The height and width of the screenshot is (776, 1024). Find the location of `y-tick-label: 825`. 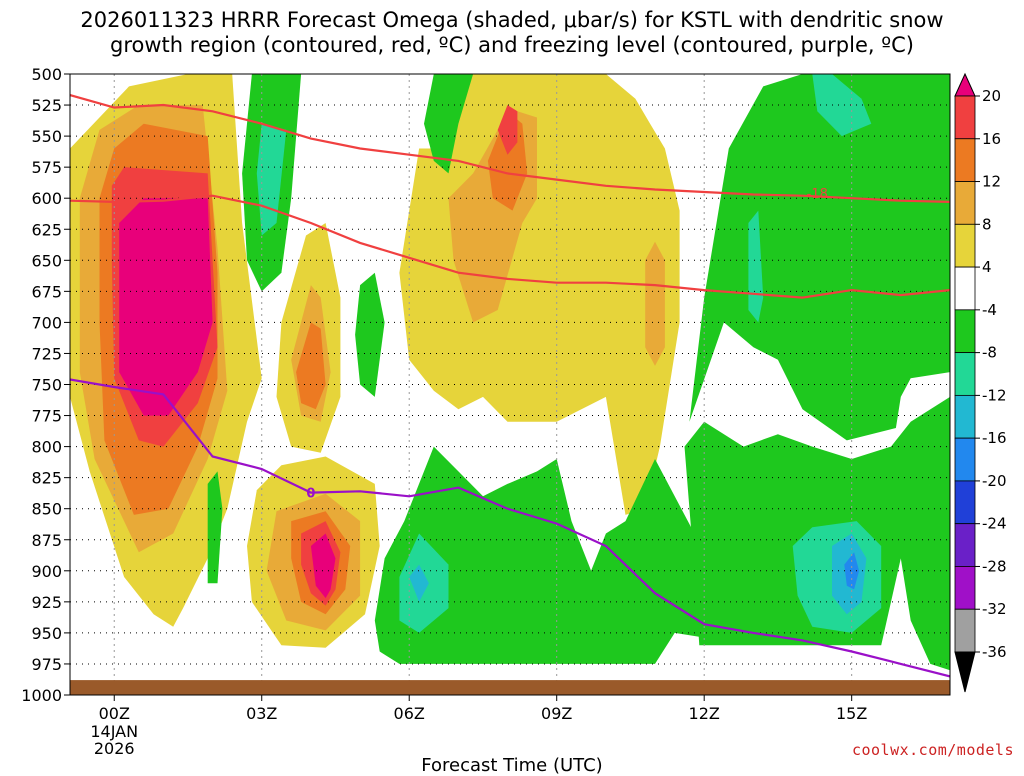

y-tick-label: 825 is located at coordinates (46, 478).